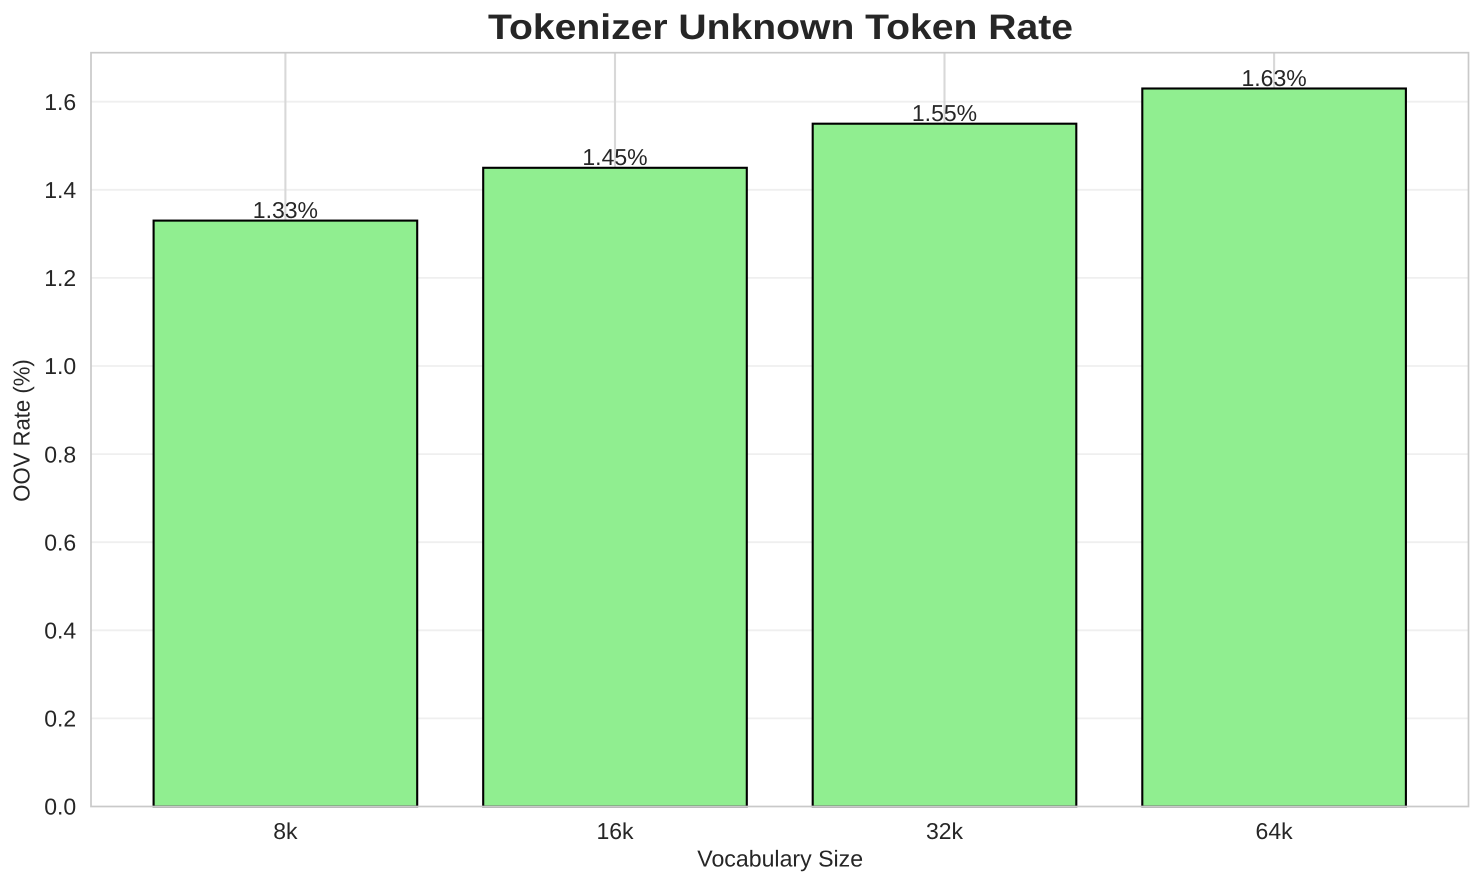  Describe the element at coordinates (615, 831) in the screenshot. I see `svg-text: 16k` at that location.